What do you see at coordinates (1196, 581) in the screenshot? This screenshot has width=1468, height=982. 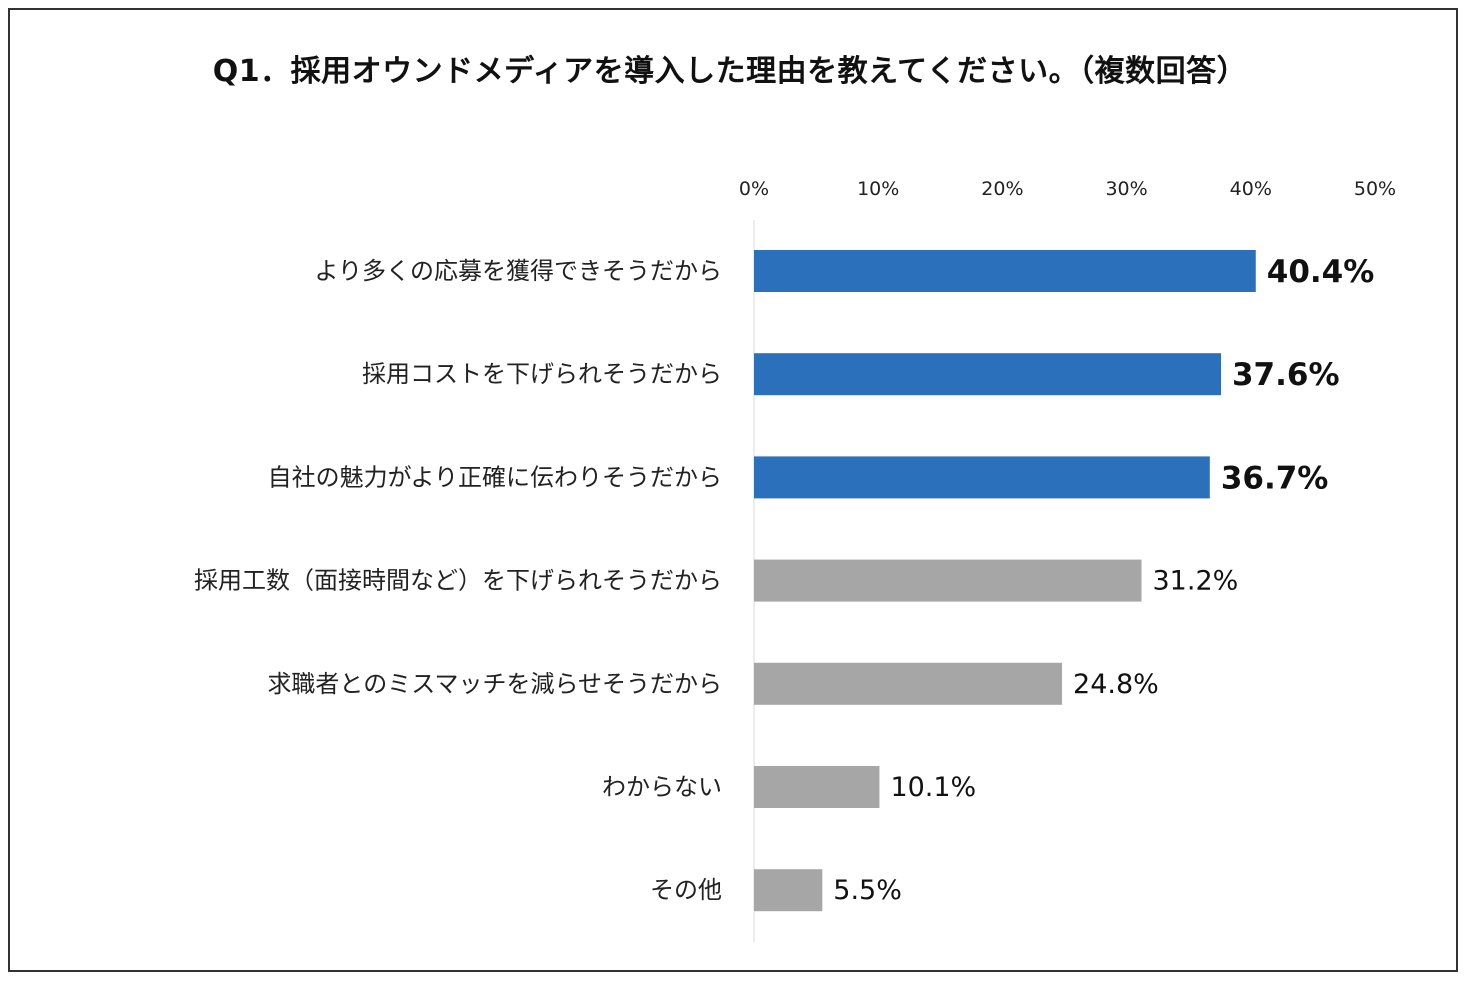 I see `value-label: 31.2%` at bounding box center [1196, 581].